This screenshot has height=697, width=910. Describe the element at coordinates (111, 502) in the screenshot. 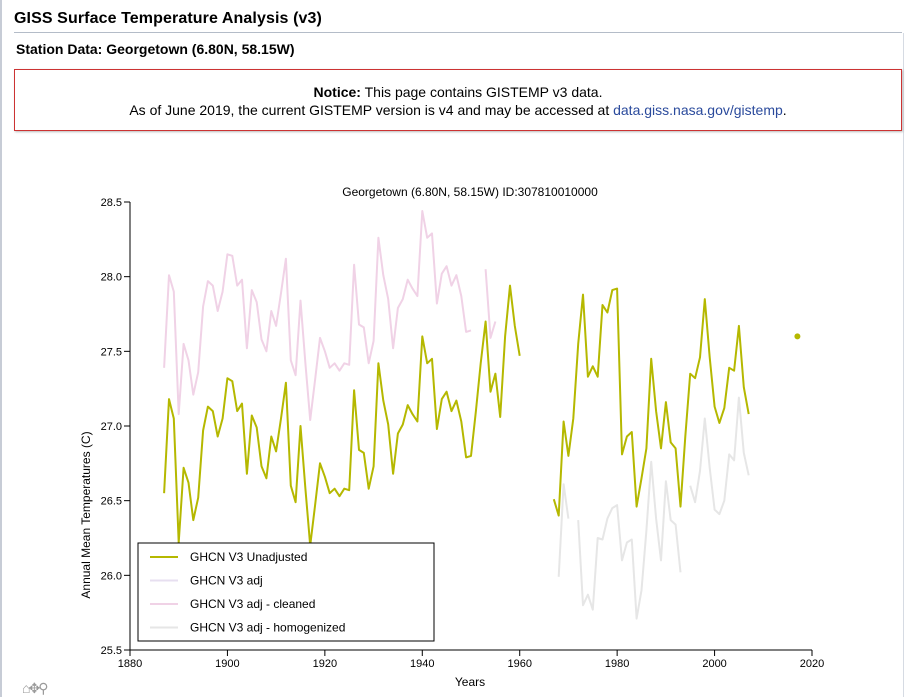

I see `y-tick-label: 26.5` at that location.